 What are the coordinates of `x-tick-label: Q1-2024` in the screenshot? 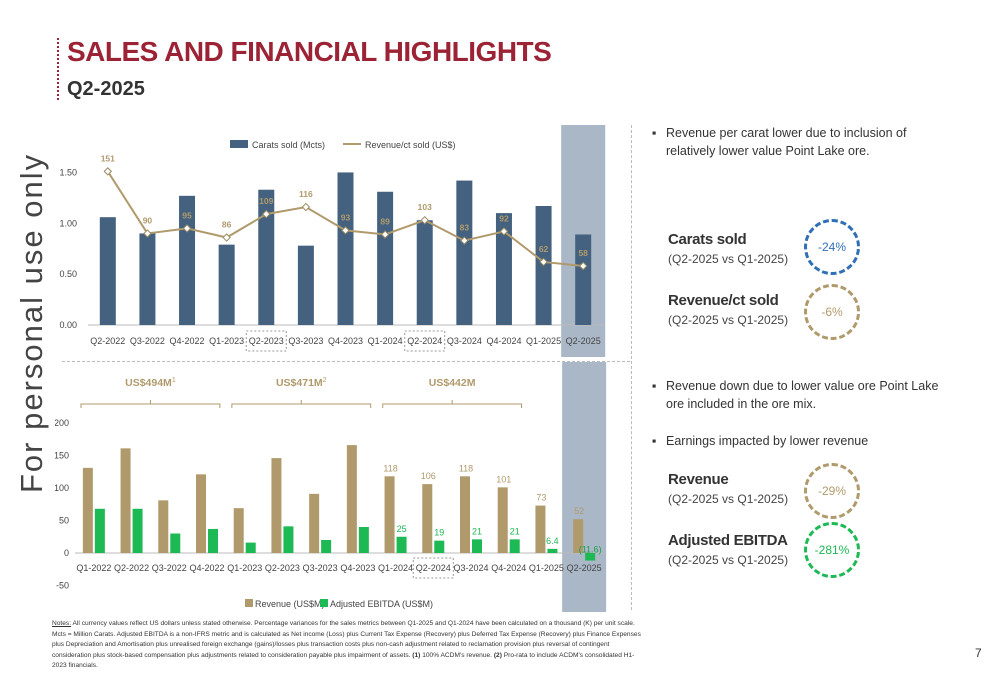 It's located at (395, 568).